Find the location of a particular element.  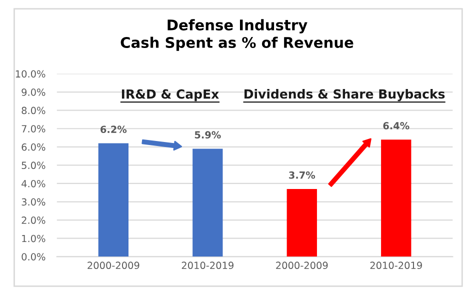

data-label: 6.4% is located at coordinates (396, 126).